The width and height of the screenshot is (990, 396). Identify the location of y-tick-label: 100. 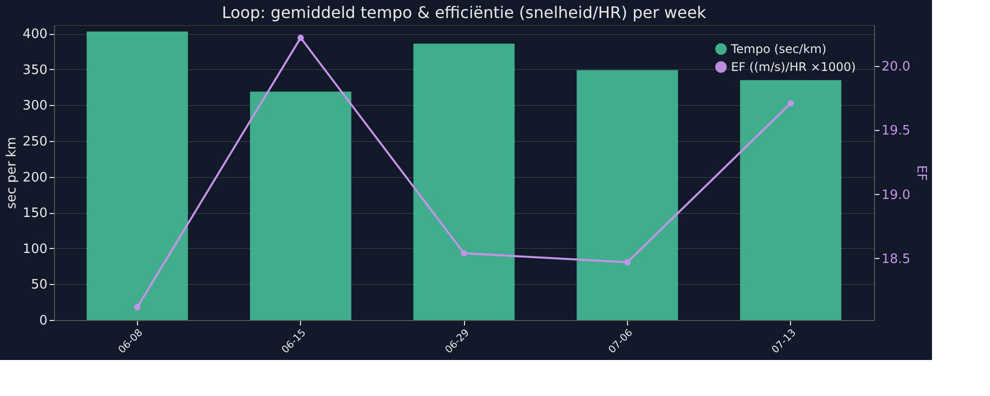
(35, 249).